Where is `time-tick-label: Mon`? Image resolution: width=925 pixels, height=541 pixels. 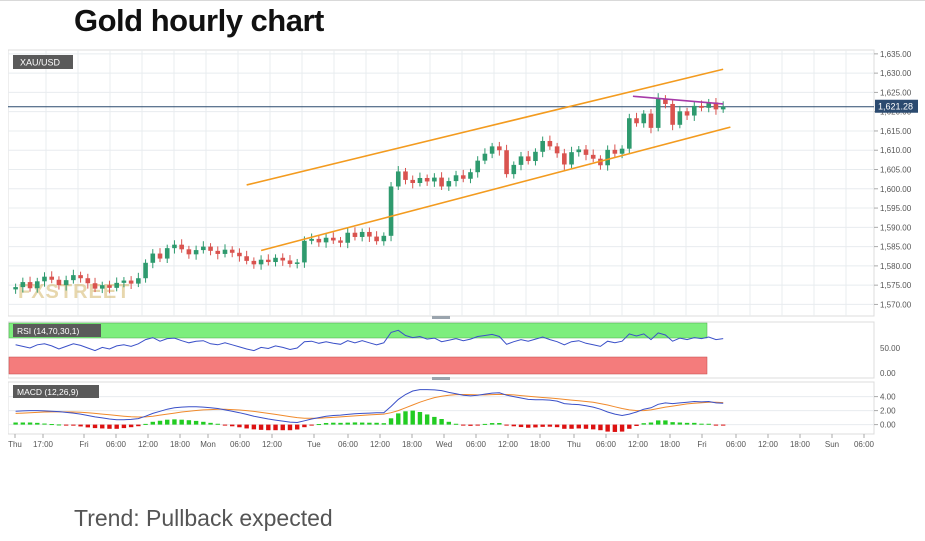 time-tick-label: Mon is located at coordinates (208, 444).